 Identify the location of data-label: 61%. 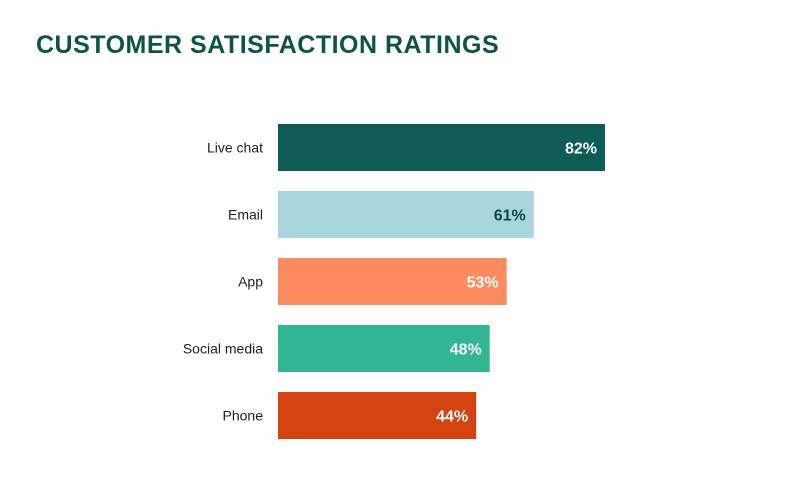
(510, 216).